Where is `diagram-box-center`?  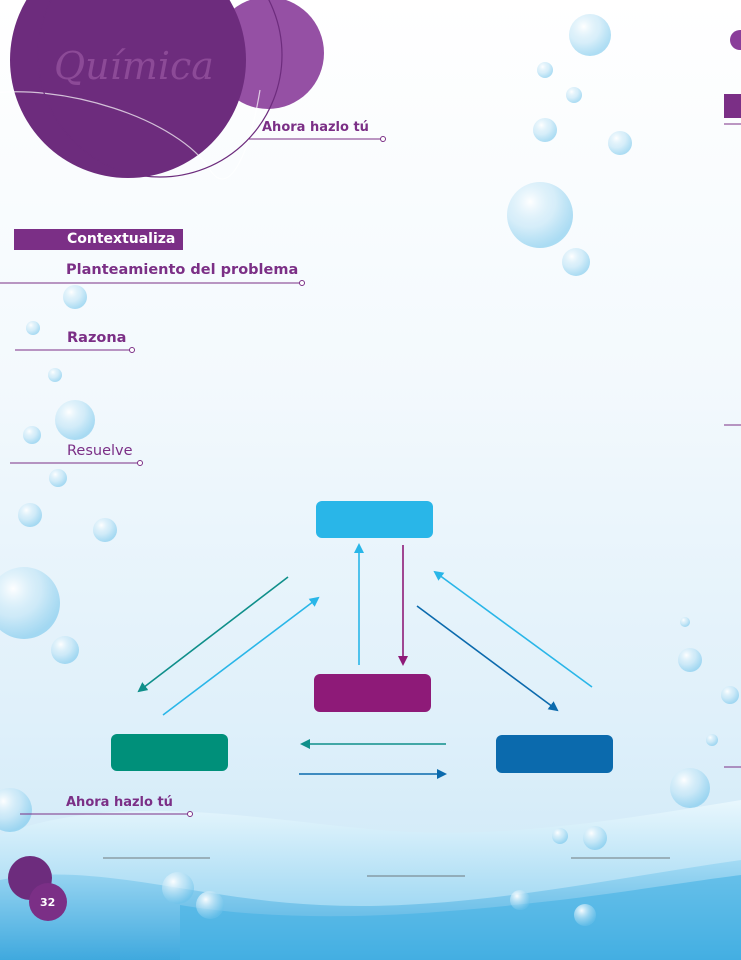 diagram-box-center is located at coordinates (372, 693).